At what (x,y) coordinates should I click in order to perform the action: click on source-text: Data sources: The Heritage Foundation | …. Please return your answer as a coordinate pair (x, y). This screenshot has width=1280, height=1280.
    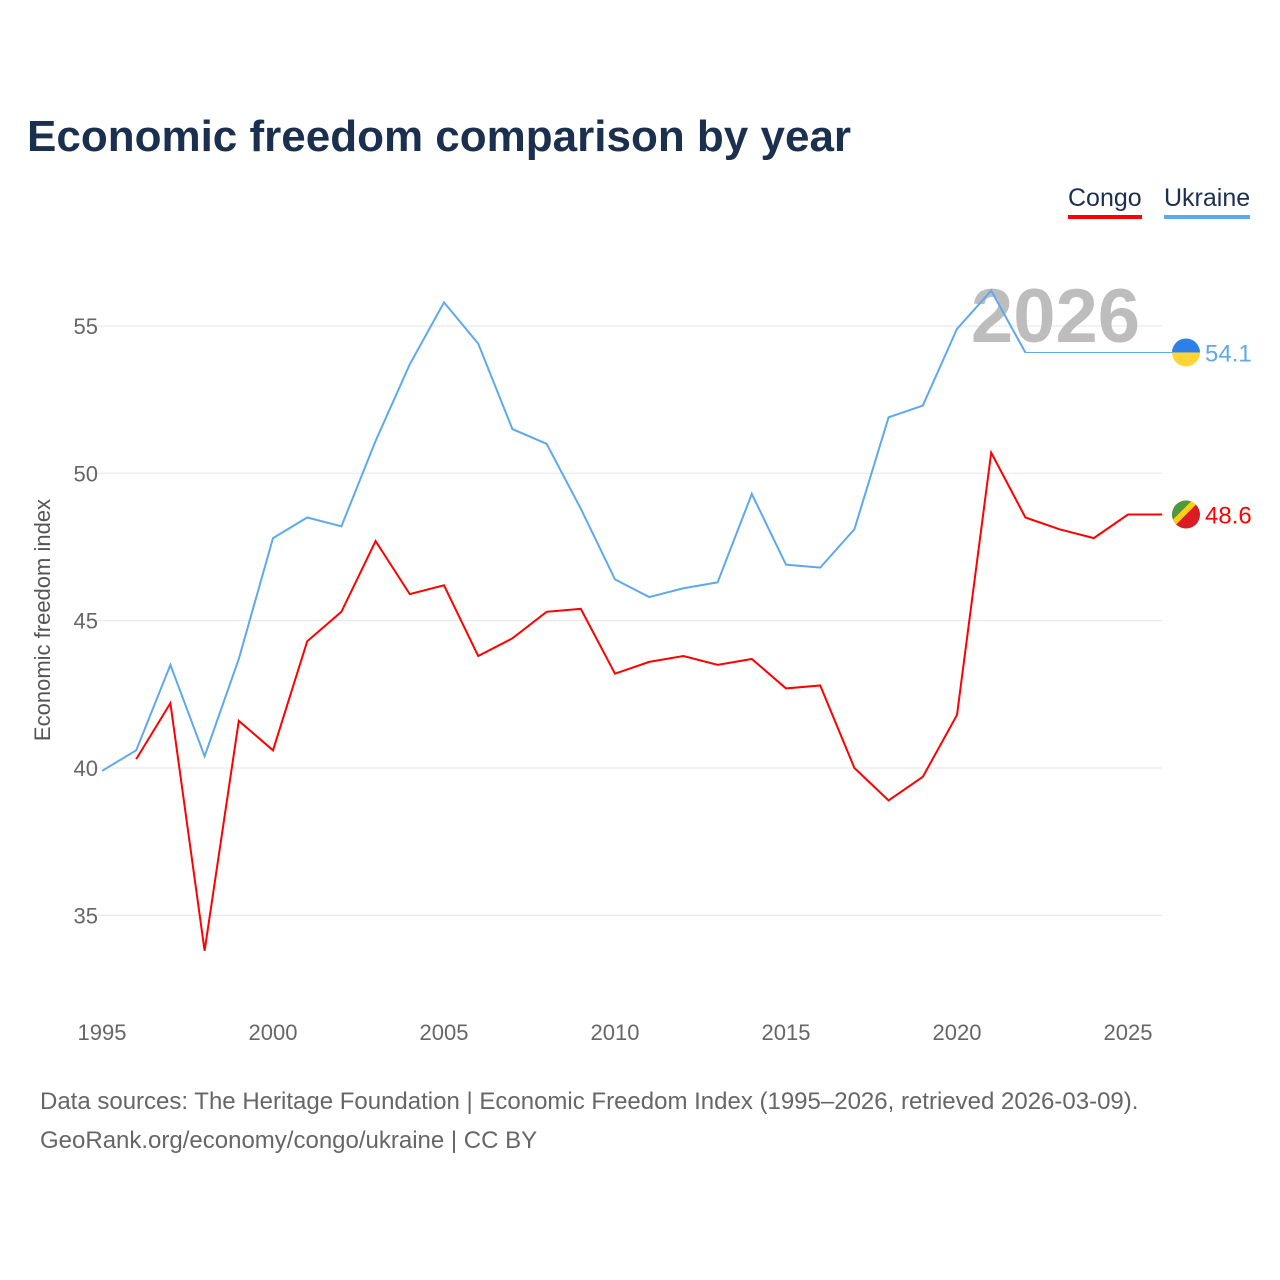
    Looking at the image, I should click on (589, 1101).